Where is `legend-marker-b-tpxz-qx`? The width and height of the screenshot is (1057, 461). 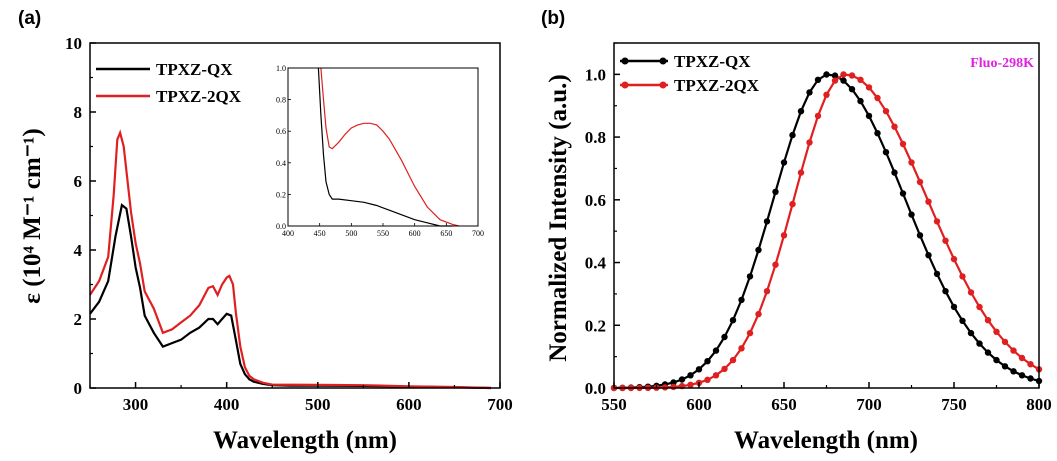
legend-marker-b-tpxz-qx is located at coordinates (625, 61).